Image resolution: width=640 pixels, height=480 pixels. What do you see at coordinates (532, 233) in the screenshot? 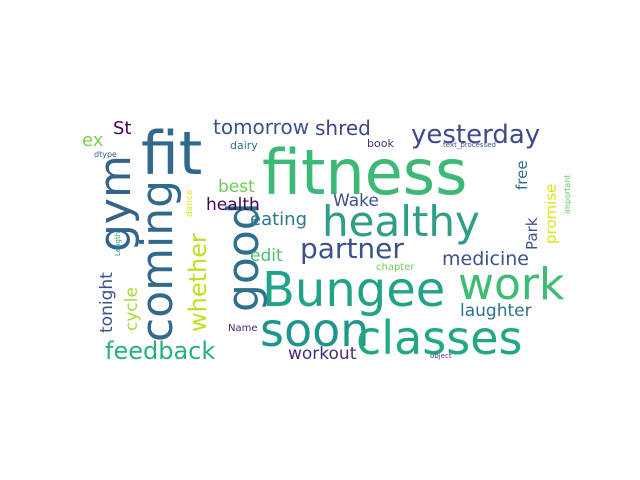
I see `word-park: Park` at bounding box center [532, 233].